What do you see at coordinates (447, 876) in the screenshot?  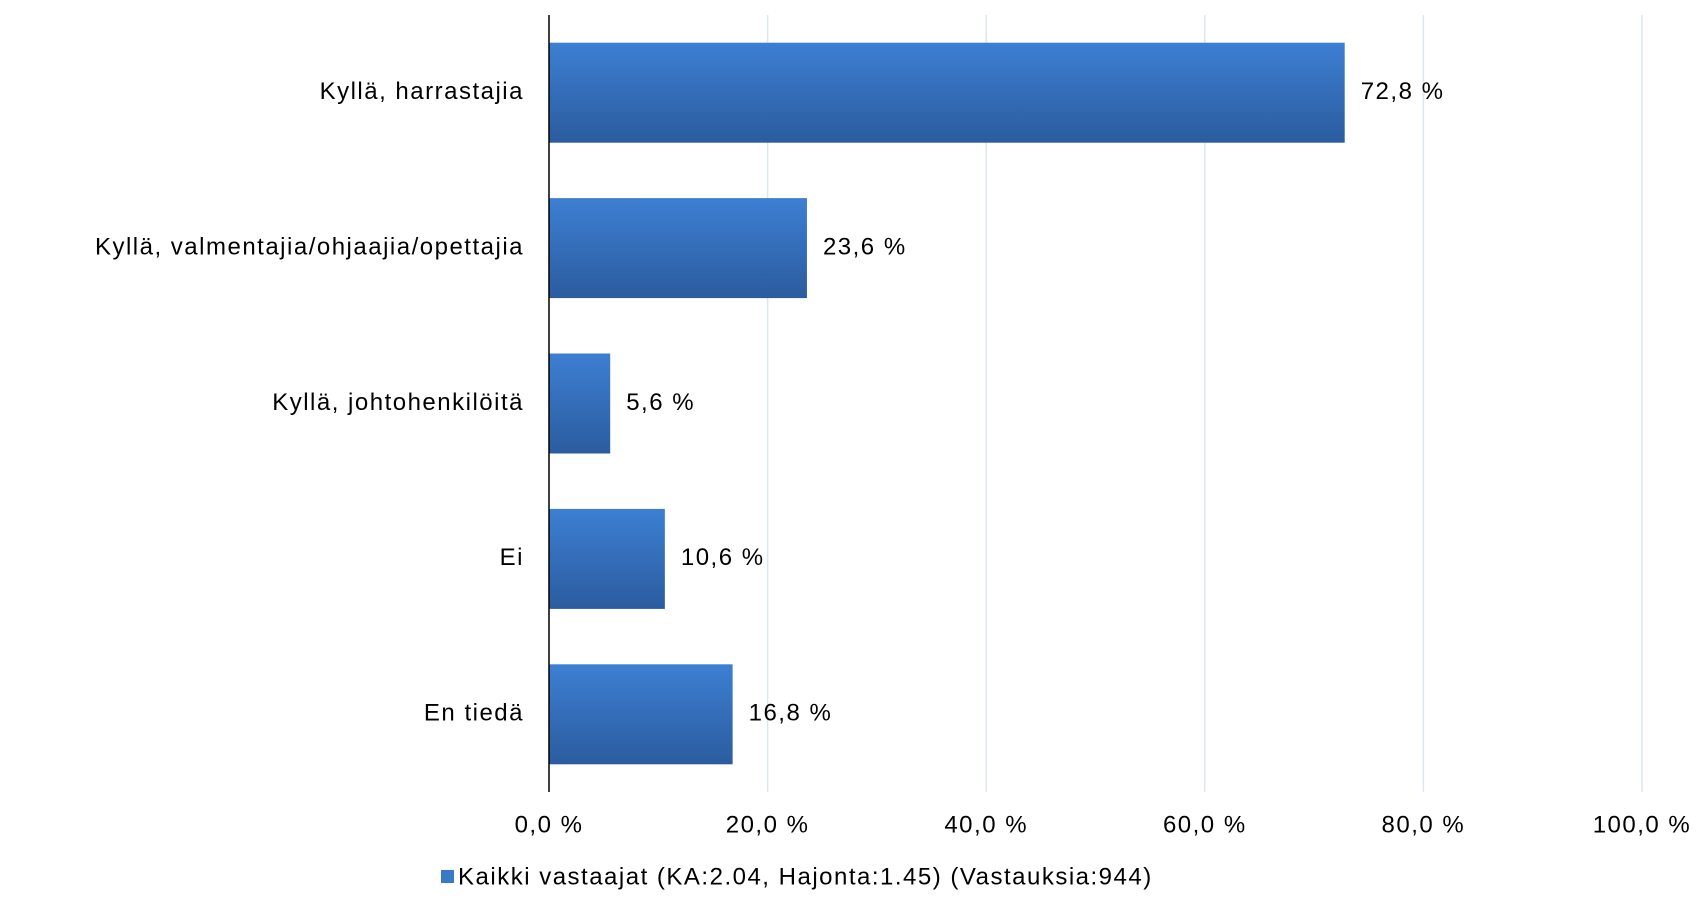 I see `legend-swatch` at bounding box center [447, 876].